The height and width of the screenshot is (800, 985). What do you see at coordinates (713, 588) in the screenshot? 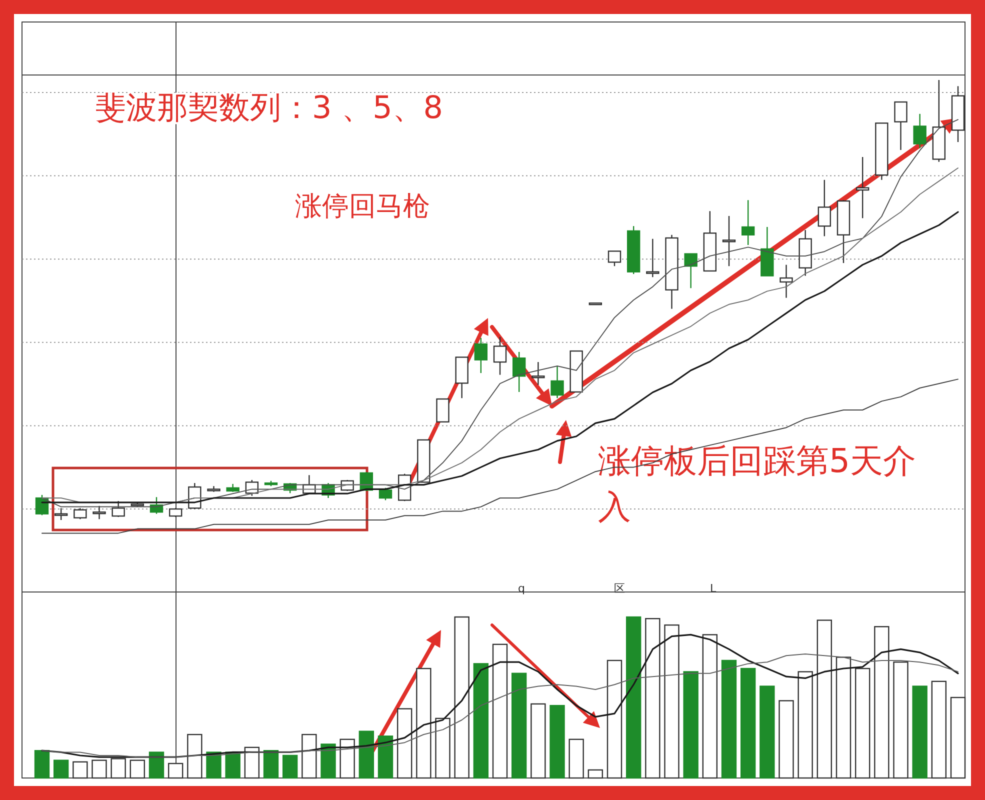
I see `text: L` at bounding box center [713, 588].